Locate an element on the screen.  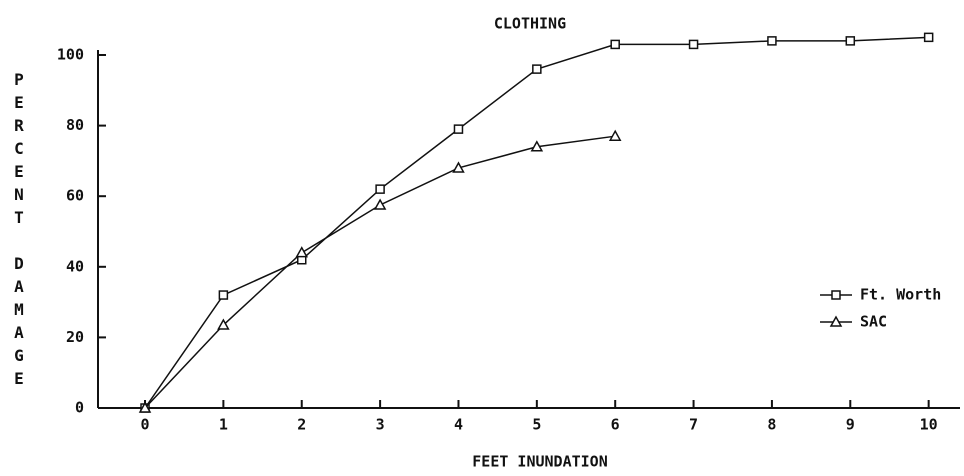
legend-label: Ft. Worth is located at coordinates (900, 295).